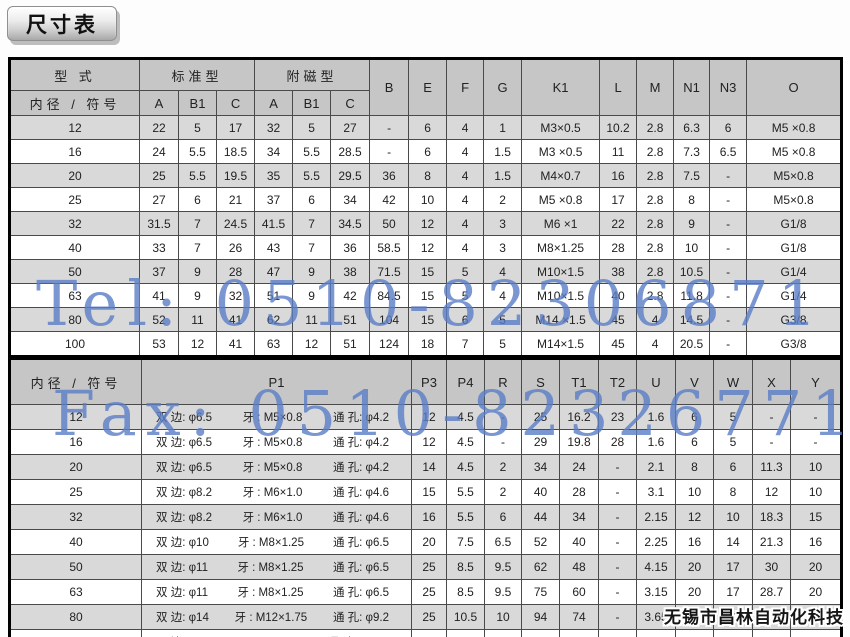 This screenshot has width=850, height=637. What do you see at coordinates (197, 223) in the screenshot?
I see `cell: 7` at bounding box center [197, 223].